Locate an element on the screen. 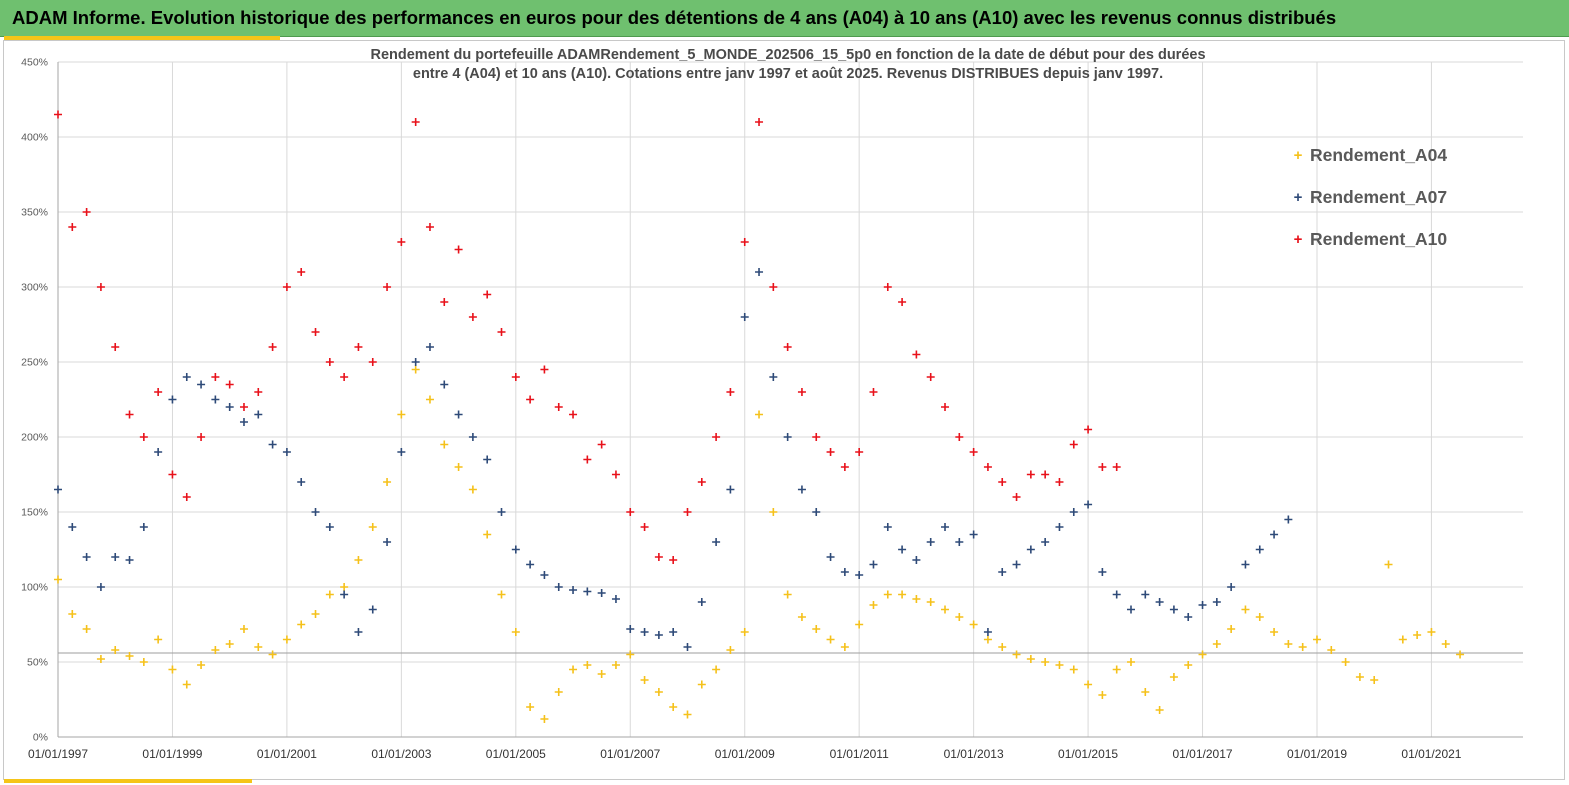 The image size is (1569, 785). x-tick-label: 01/01/2019 is located at coordinates (1317, 754).